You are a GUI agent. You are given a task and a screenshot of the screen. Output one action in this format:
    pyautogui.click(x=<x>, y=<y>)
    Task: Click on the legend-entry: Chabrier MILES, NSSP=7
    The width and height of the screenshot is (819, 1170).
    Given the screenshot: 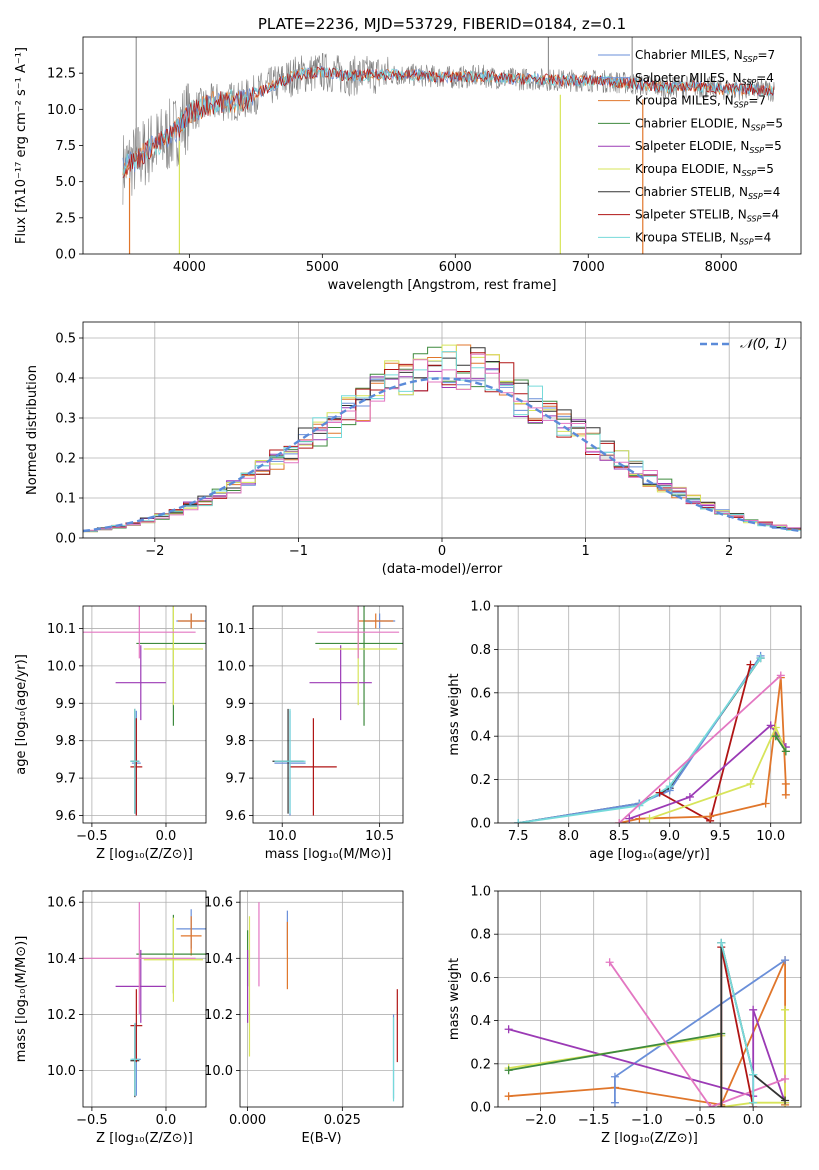 What is the action you would take?
    pyautogui.click(x=705, y=56)
    